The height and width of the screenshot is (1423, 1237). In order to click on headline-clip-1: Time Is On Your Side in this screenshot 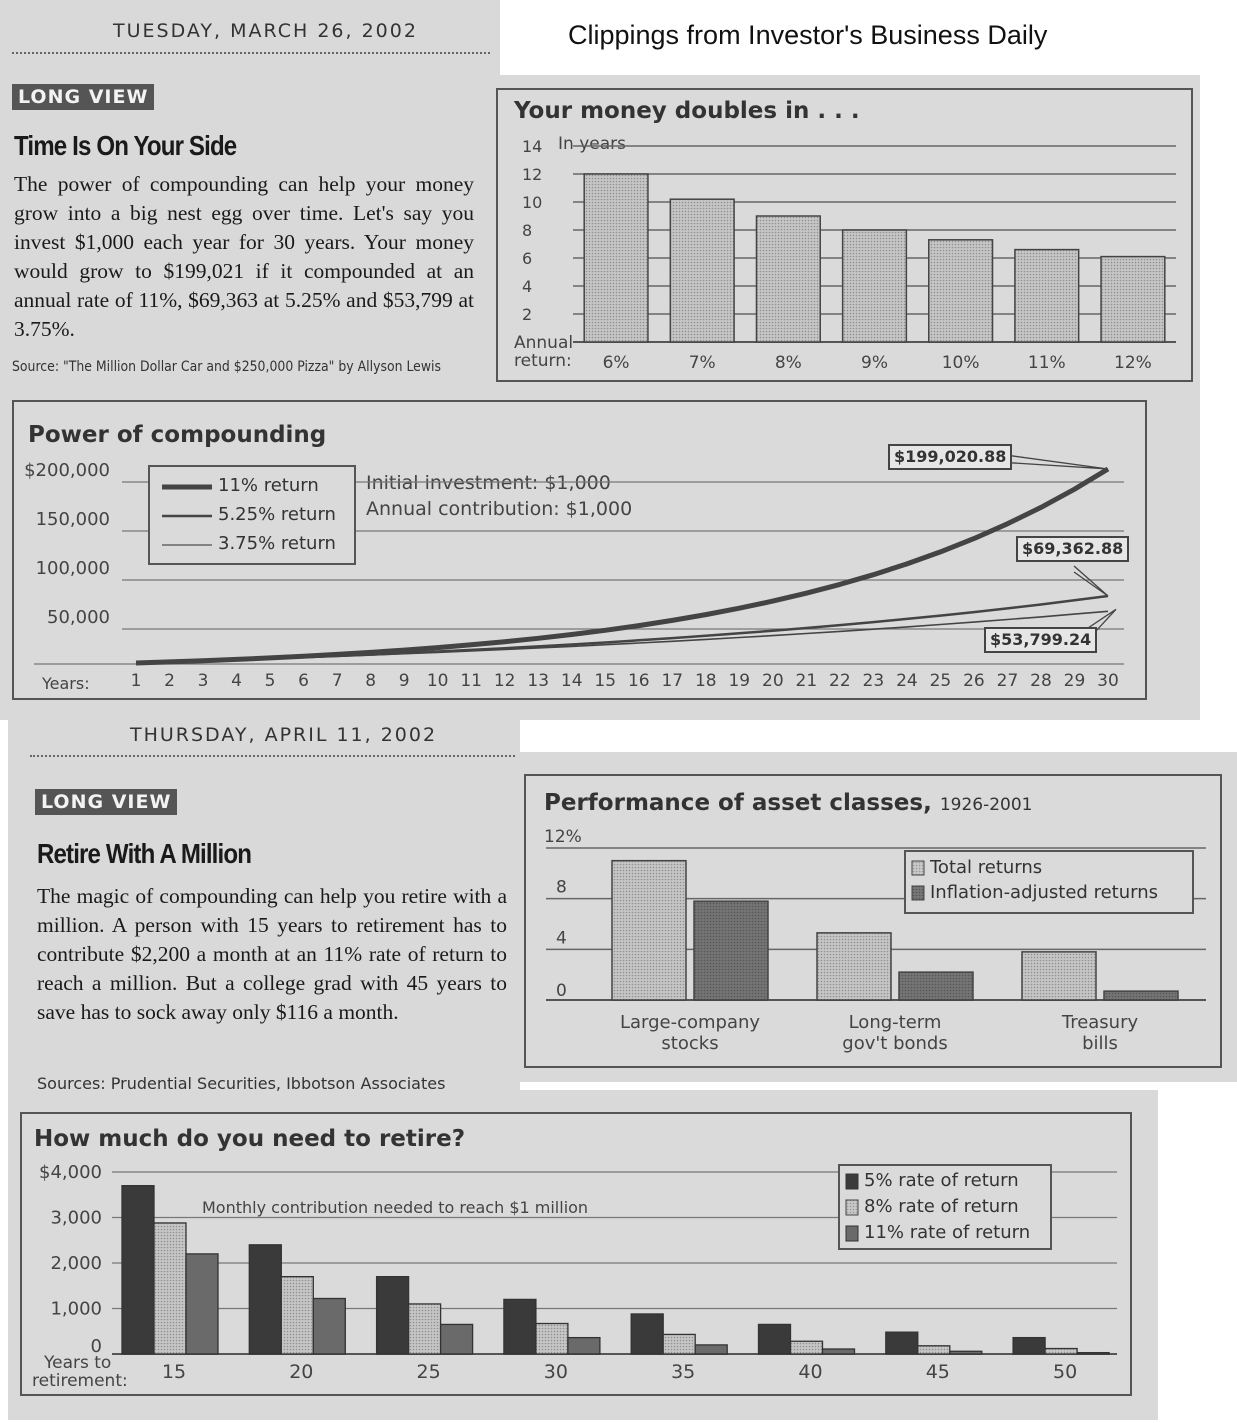, I will do `click(125, 145)`.